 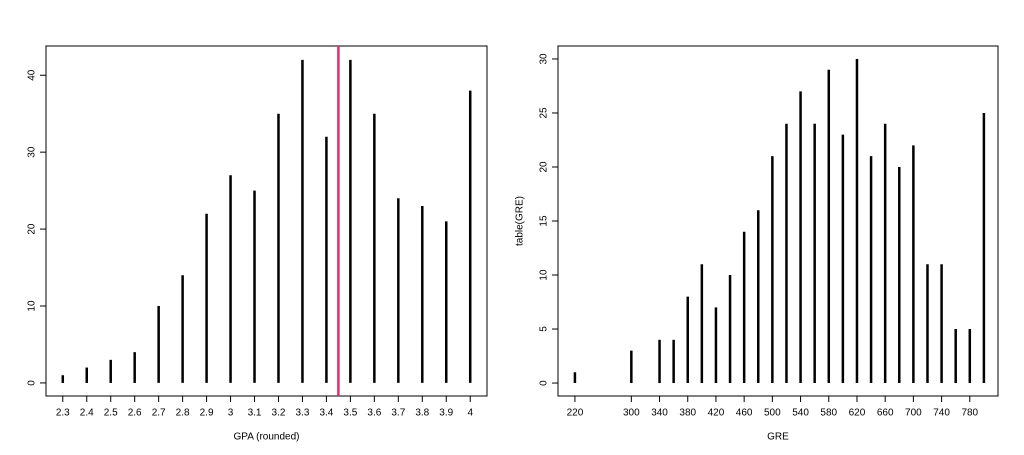 I want to click on y-tick-label: 25, so click(x=544, y=113).